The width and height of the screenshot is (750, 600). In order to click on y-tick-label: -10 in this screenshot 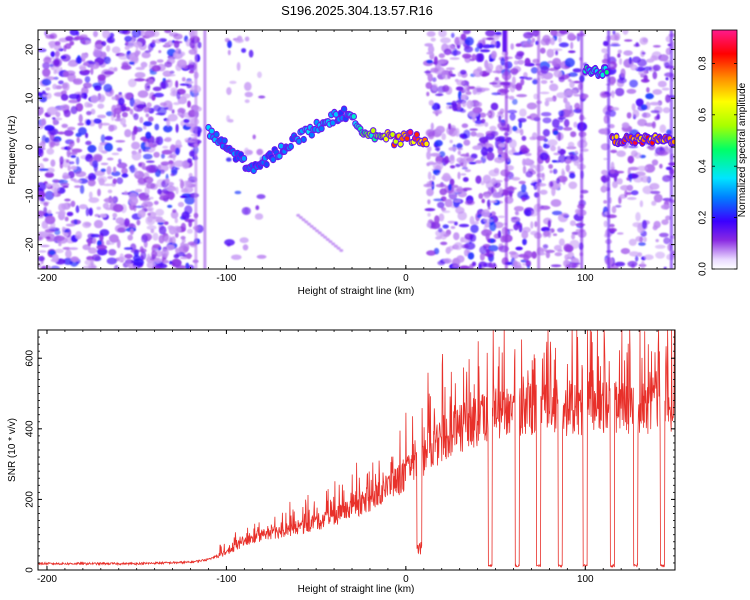, I will do `click(30, 195)`.